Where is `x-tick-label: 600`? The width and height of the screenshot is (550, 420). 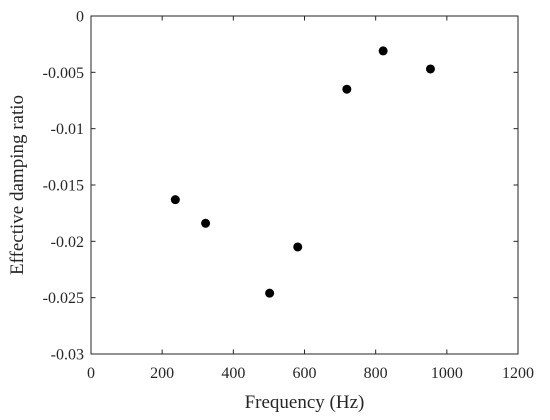
x-tick-label: 600 is located at coordinates (305, 373).